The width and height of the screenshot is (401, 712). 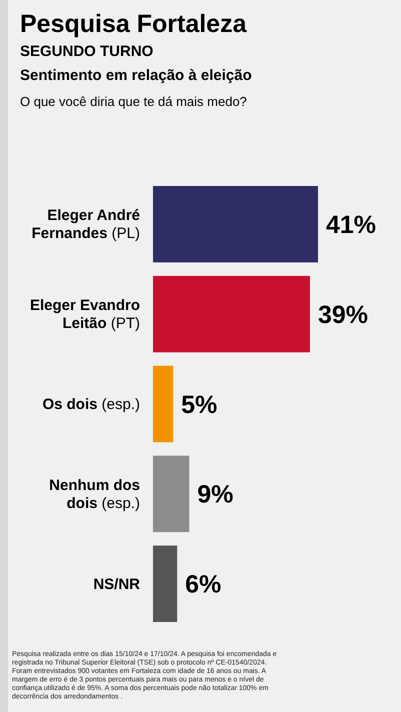 What do you see at coordinates (85, 314) in the screenshot?
I see `y-tick-label: Eleger Evandro Leitão (PT)` at bounding box center [85, 314].